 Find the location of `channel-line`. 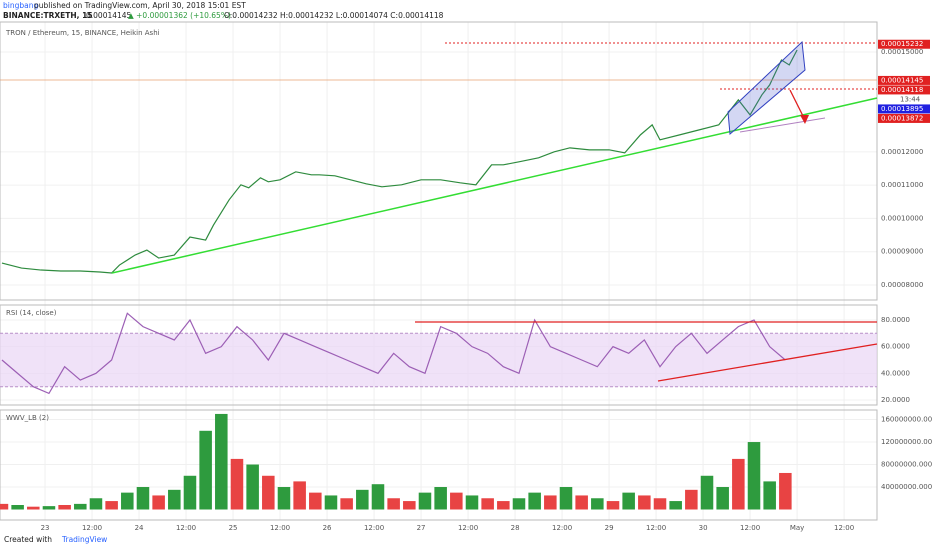

channel-line is located at coordinates (782, 125).